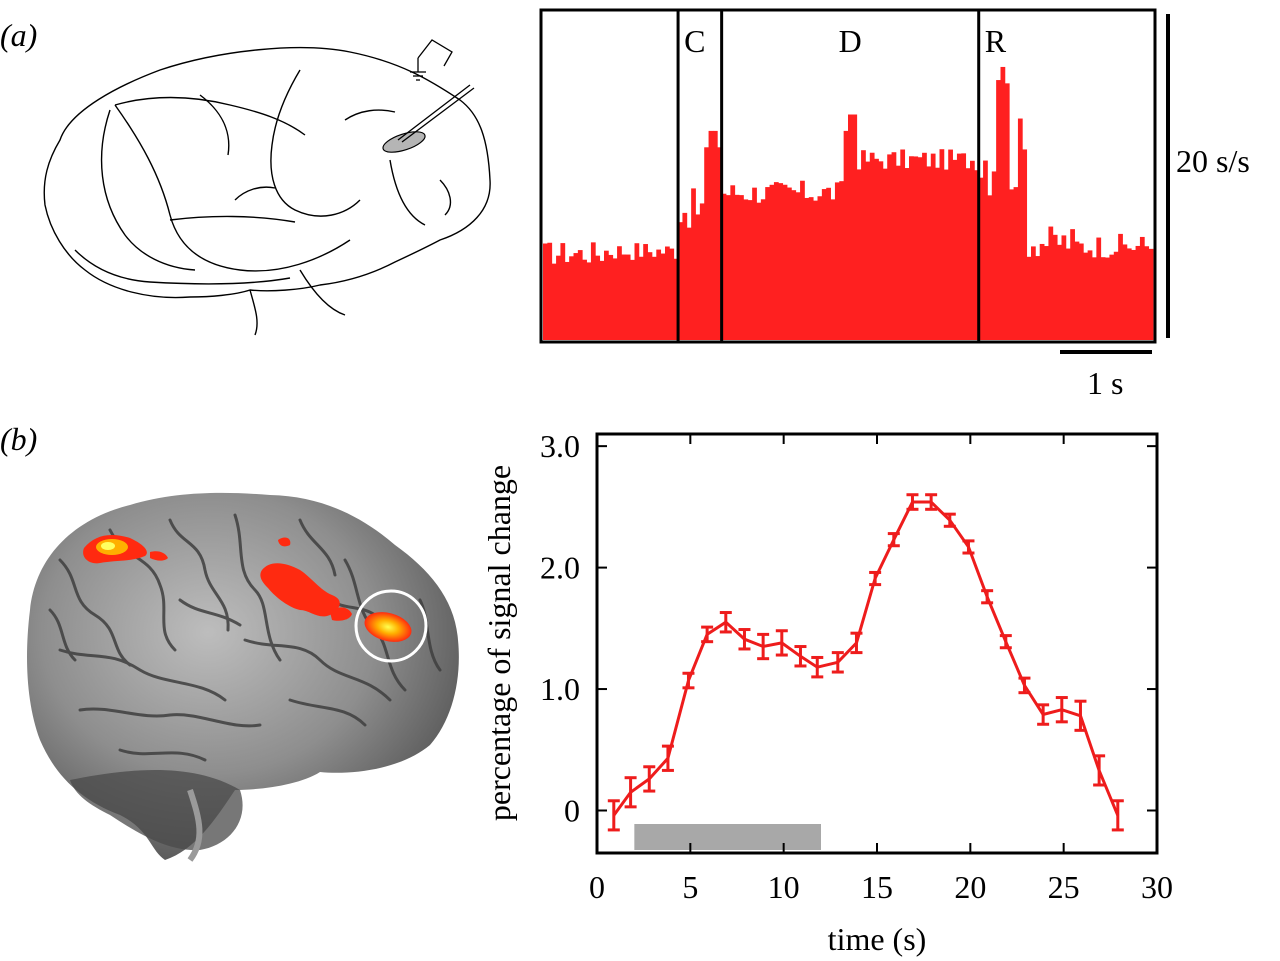 The height and width of the screenshot is (961, 1280). Describe the element at coordinates (690, 887) in the screenshot. I see `x-tick-label: 5` at that location.